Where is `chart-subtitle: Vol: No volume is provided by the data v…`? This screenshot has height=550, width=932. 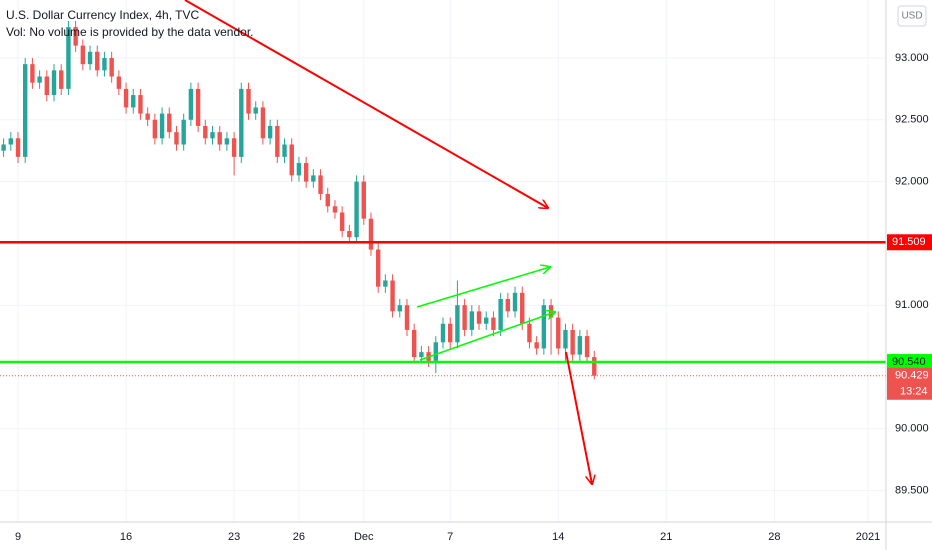 chart-subtitle: Vol: No volume is provided by the data v… is located at coordinates (129, 32).